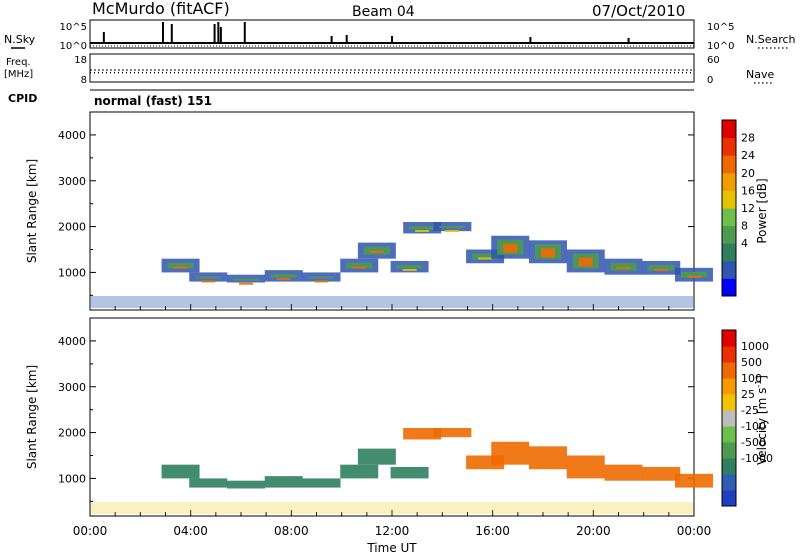  I want to click on power-colorbar-tick: 8, so click(744, 226).